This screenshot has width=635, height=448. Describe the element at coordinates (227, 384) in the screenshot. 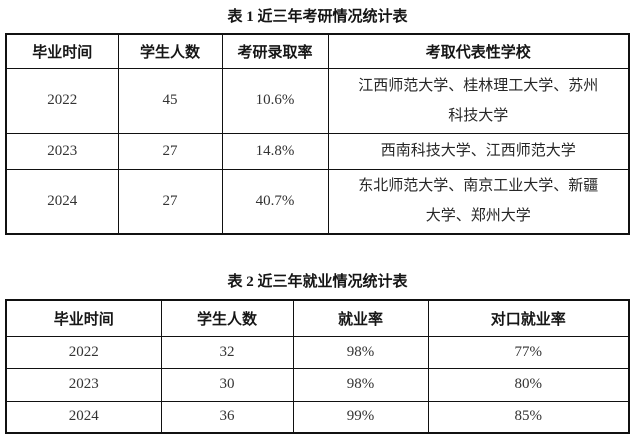

I see `cell-student-count: 30` at that location.